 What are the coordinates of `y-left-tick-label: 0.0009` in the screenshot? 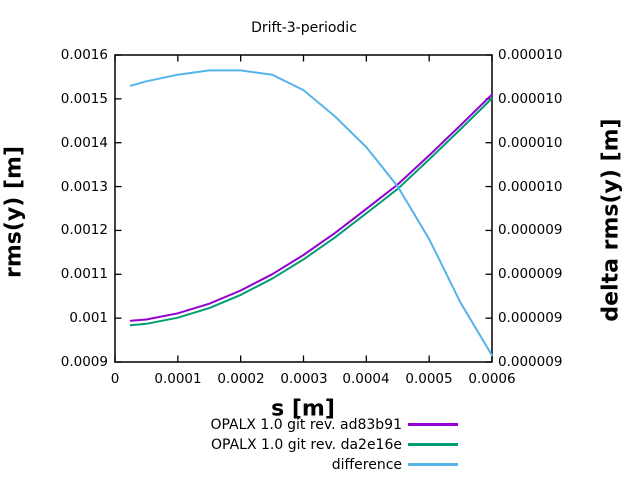 It's located at (84, 362).